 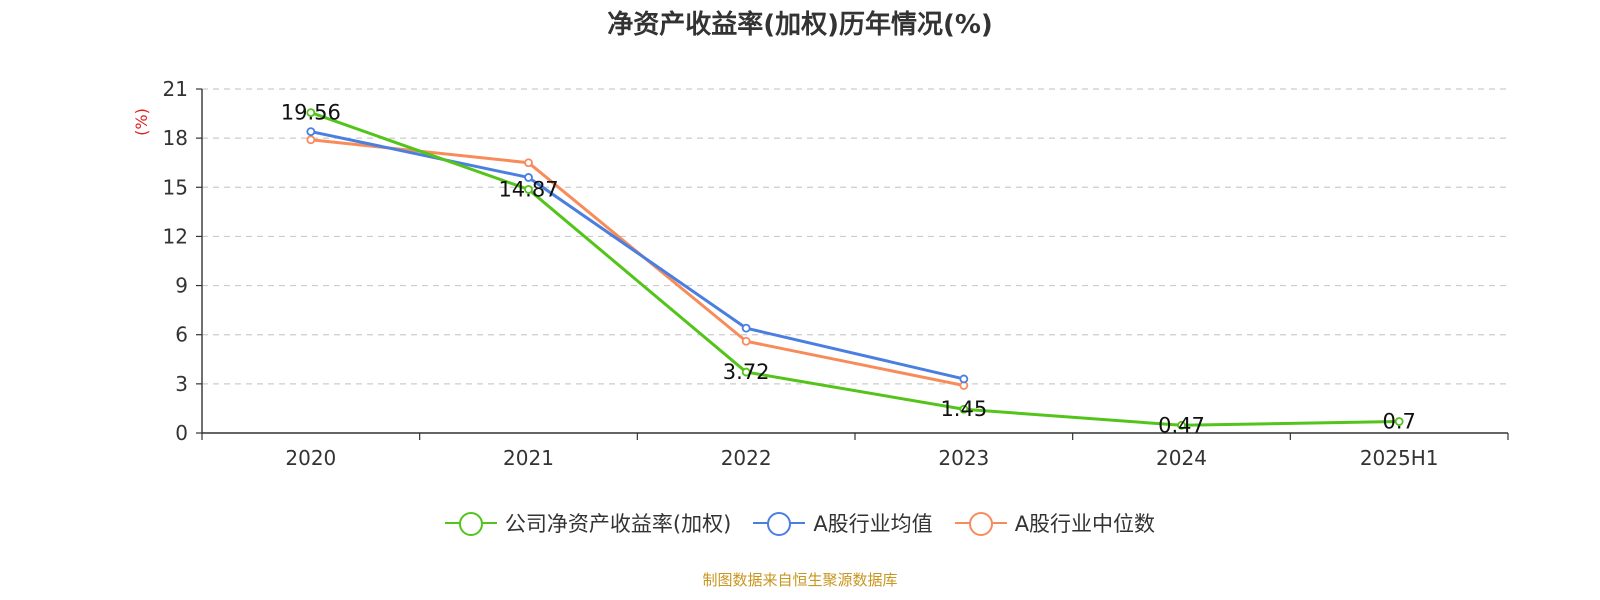 I want to click on legend: 公司净资产收益率(加权) A股行业均值 A股行业中位数, so click(x=800, y=523).